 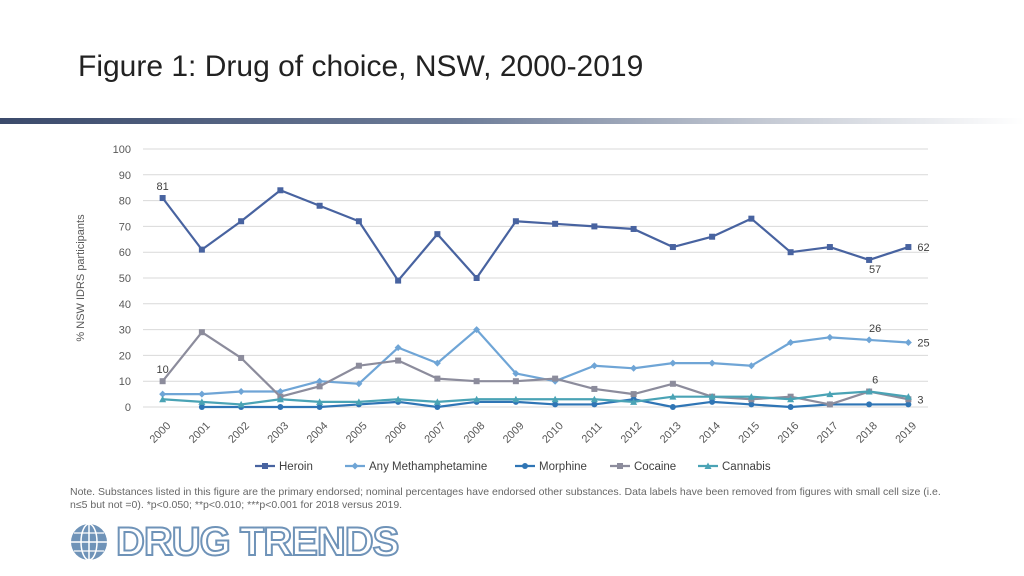 What do you see at coordinates (875, 381) in the screenshot?
I see `data-label: 6` at bounding box center [875, 381].